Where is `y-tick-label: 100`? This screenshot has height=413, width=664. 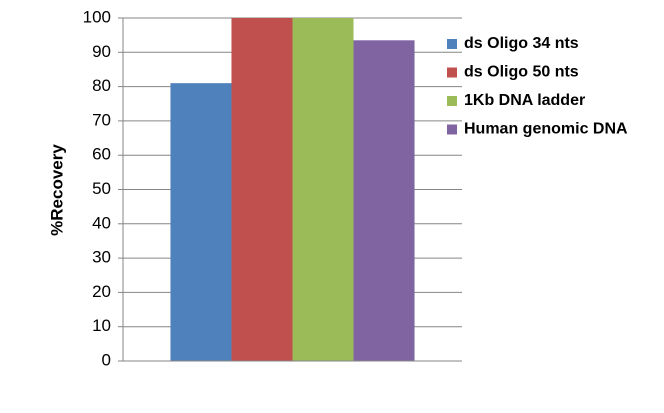
y-tick-label: 100 is located at coordinates (97, 16).